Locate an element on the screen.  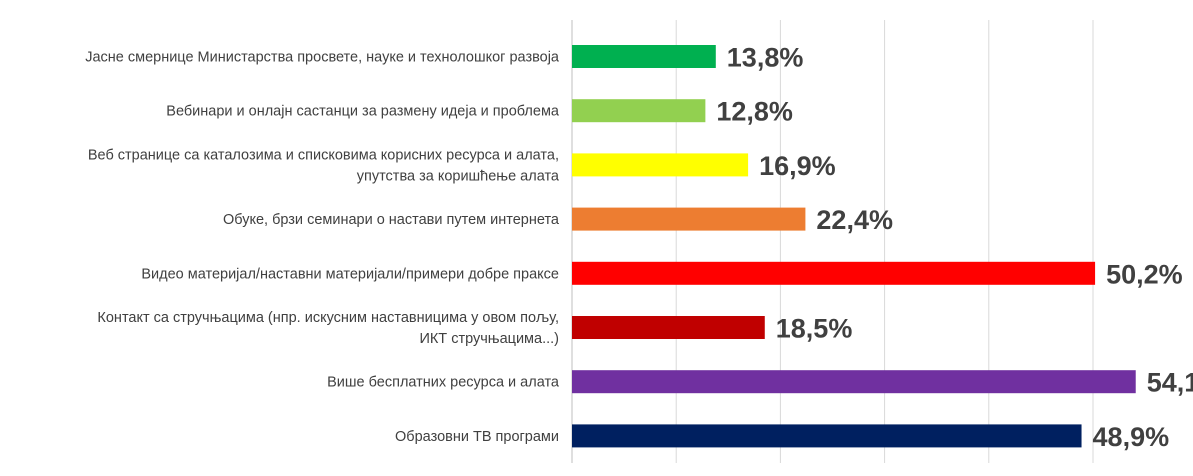
data-label: 50,2% is located at coordinates (1144, 274).